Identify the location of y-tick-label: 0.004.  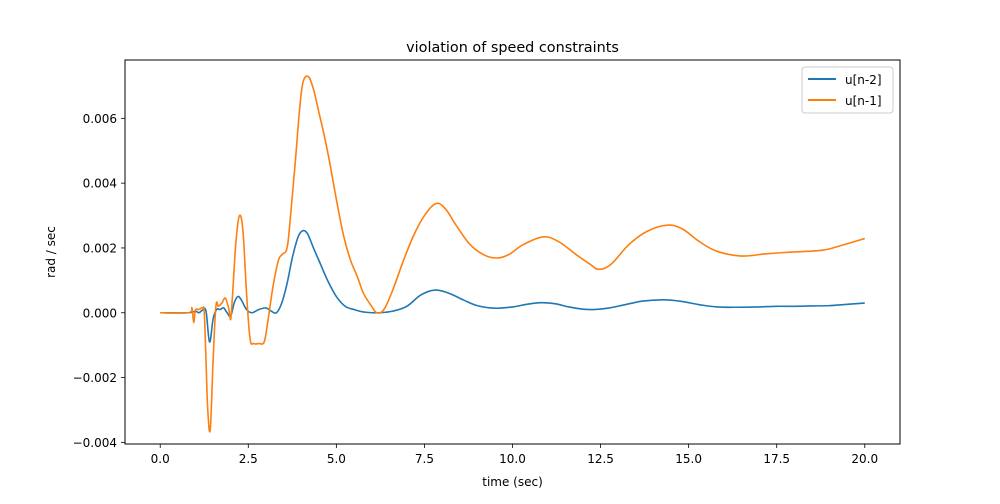
(100, 184).